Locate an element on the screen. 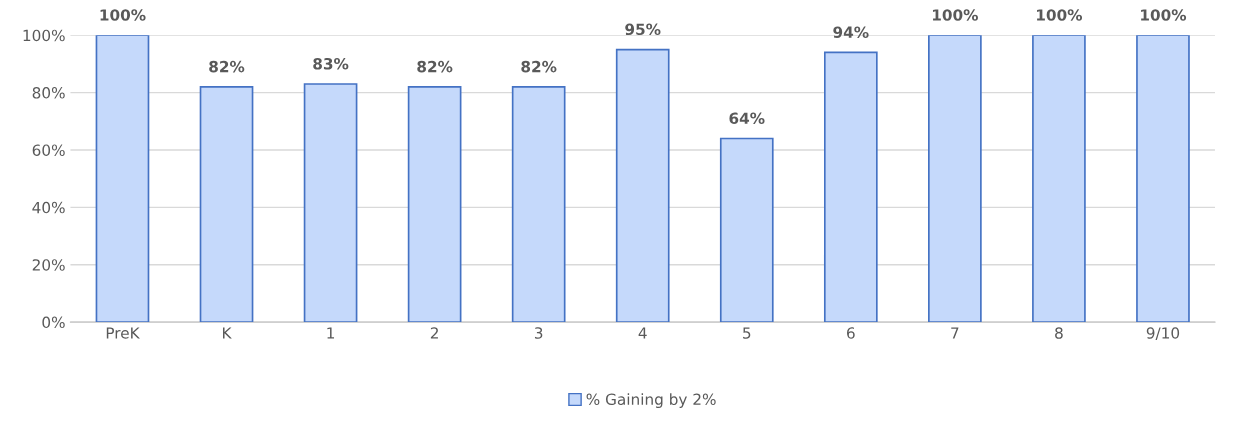 Image resolution: width=1236 pixels, height=440 pixels. x-tick-label: 5 is located at coordinates (747, 333).